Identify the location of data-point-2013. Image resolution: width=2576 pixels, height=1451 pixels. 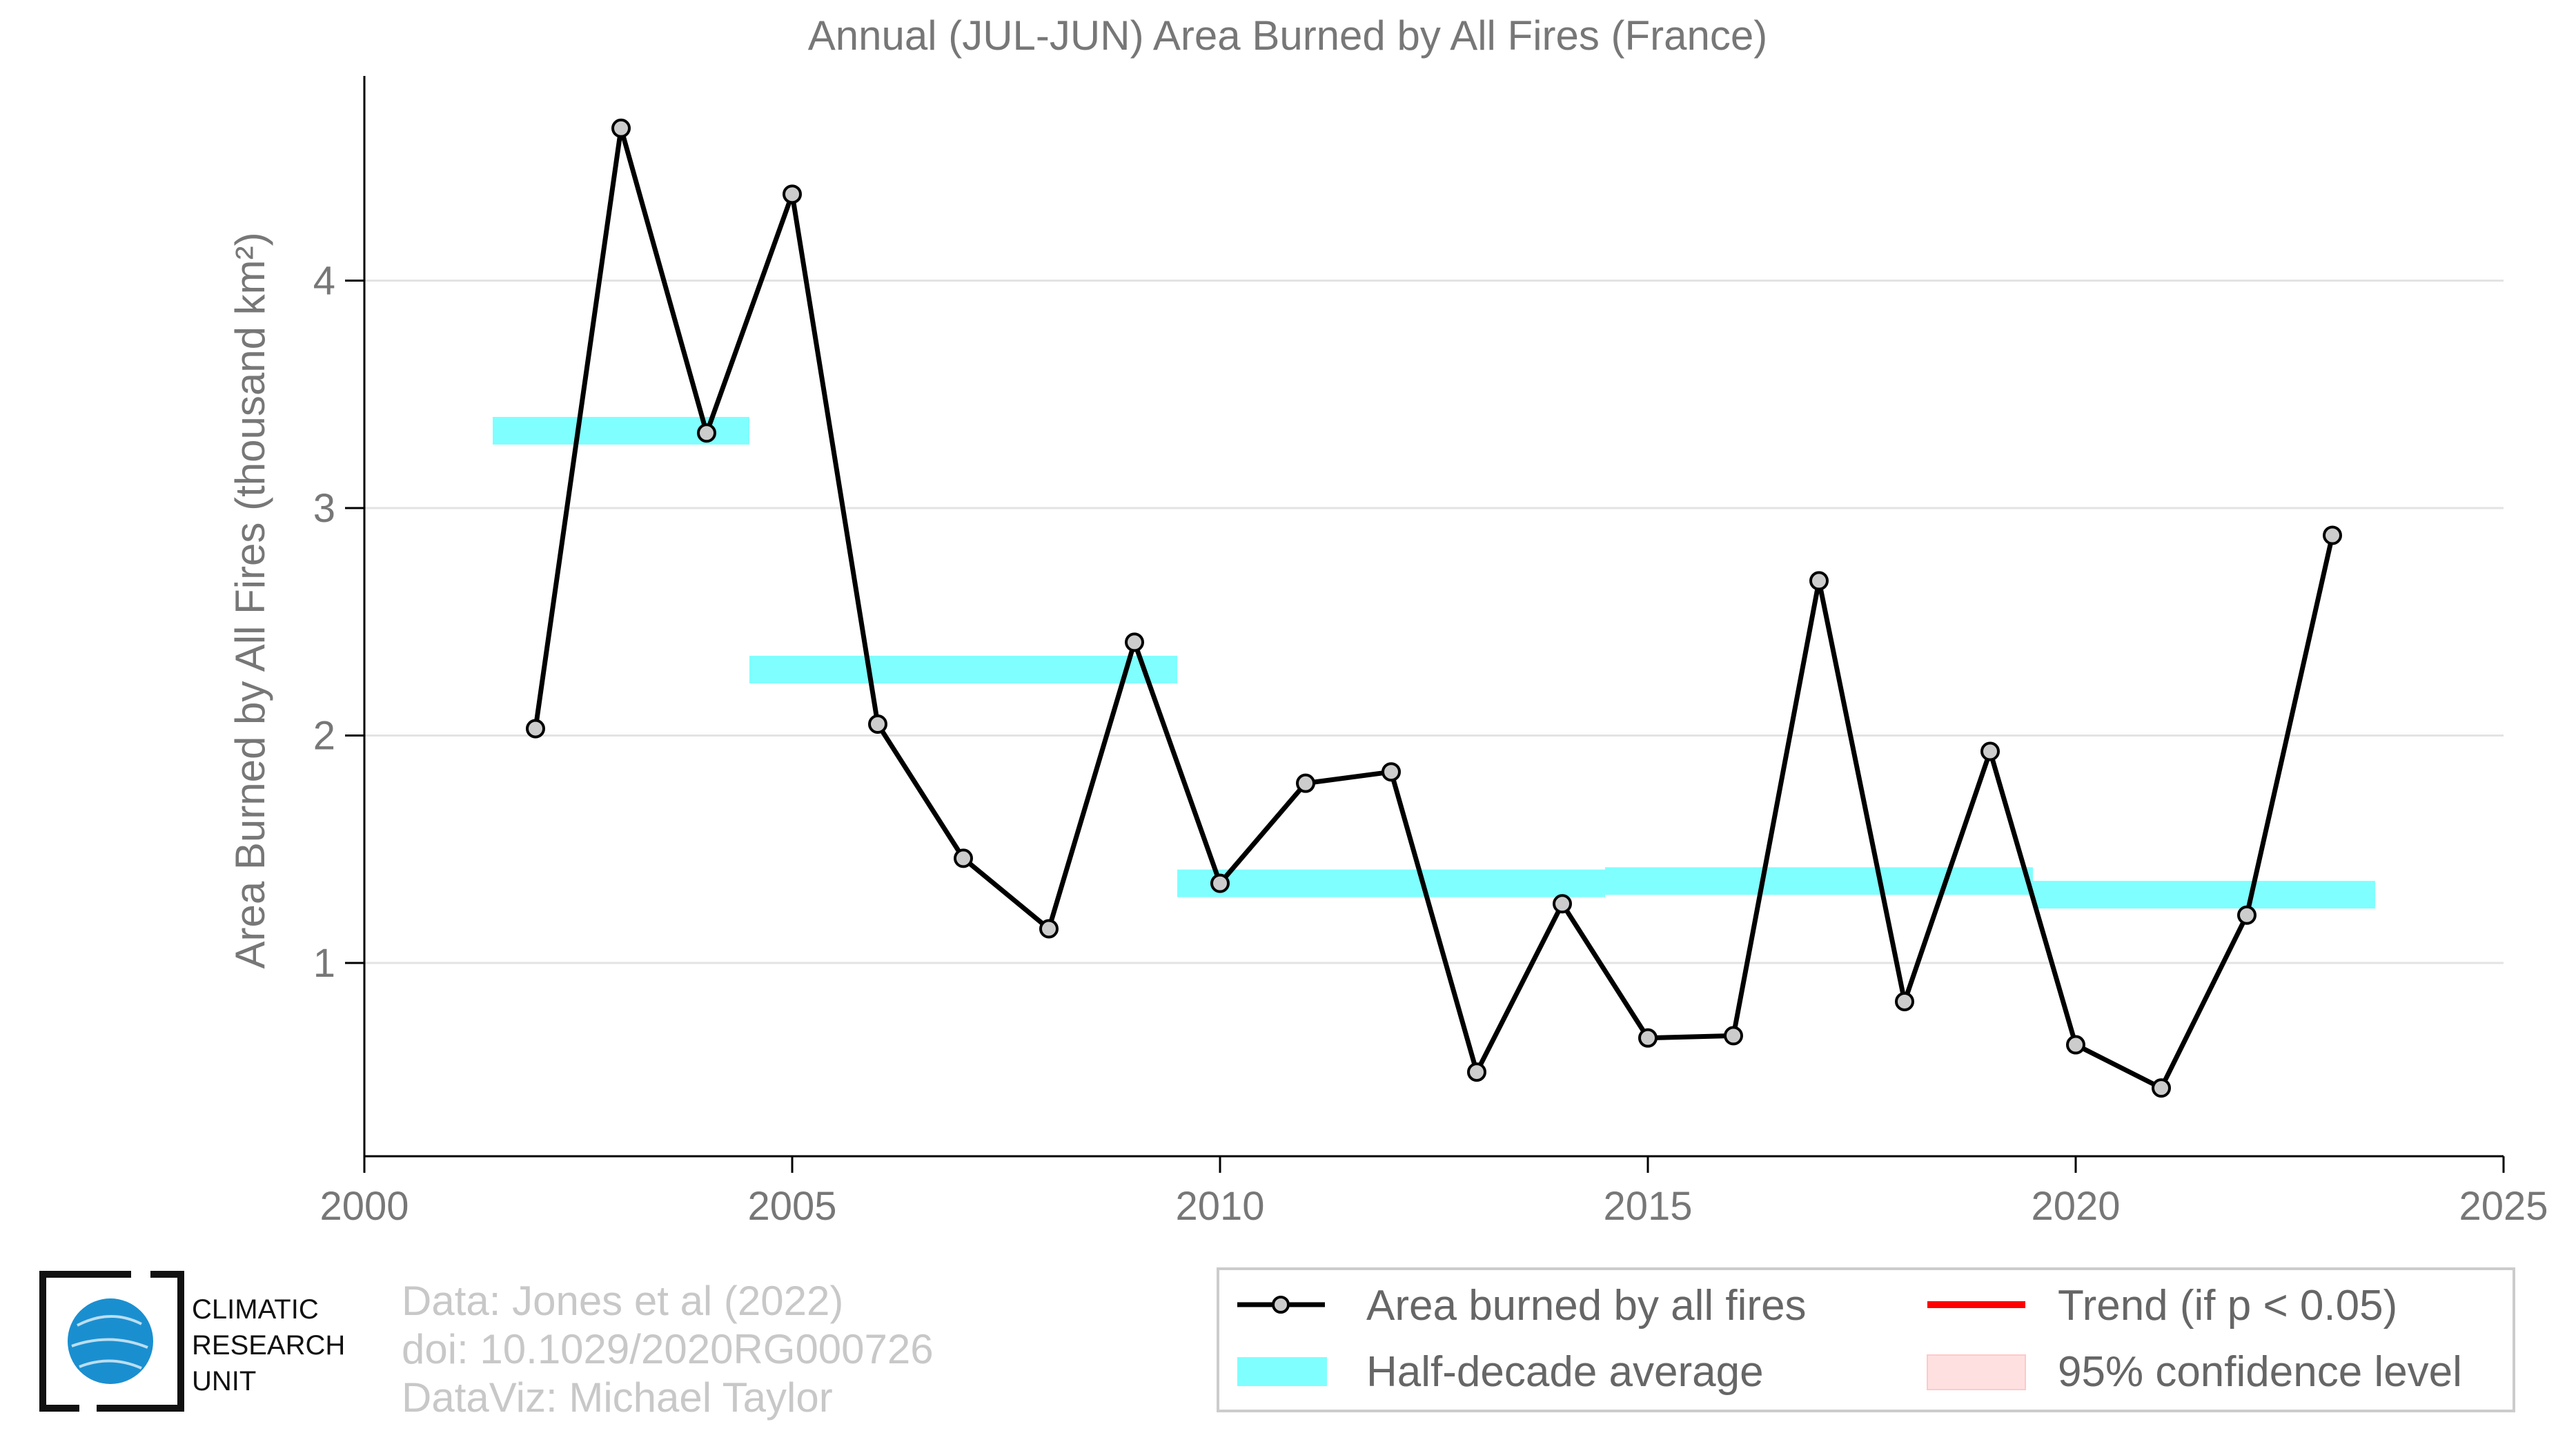
(1476, 1072).